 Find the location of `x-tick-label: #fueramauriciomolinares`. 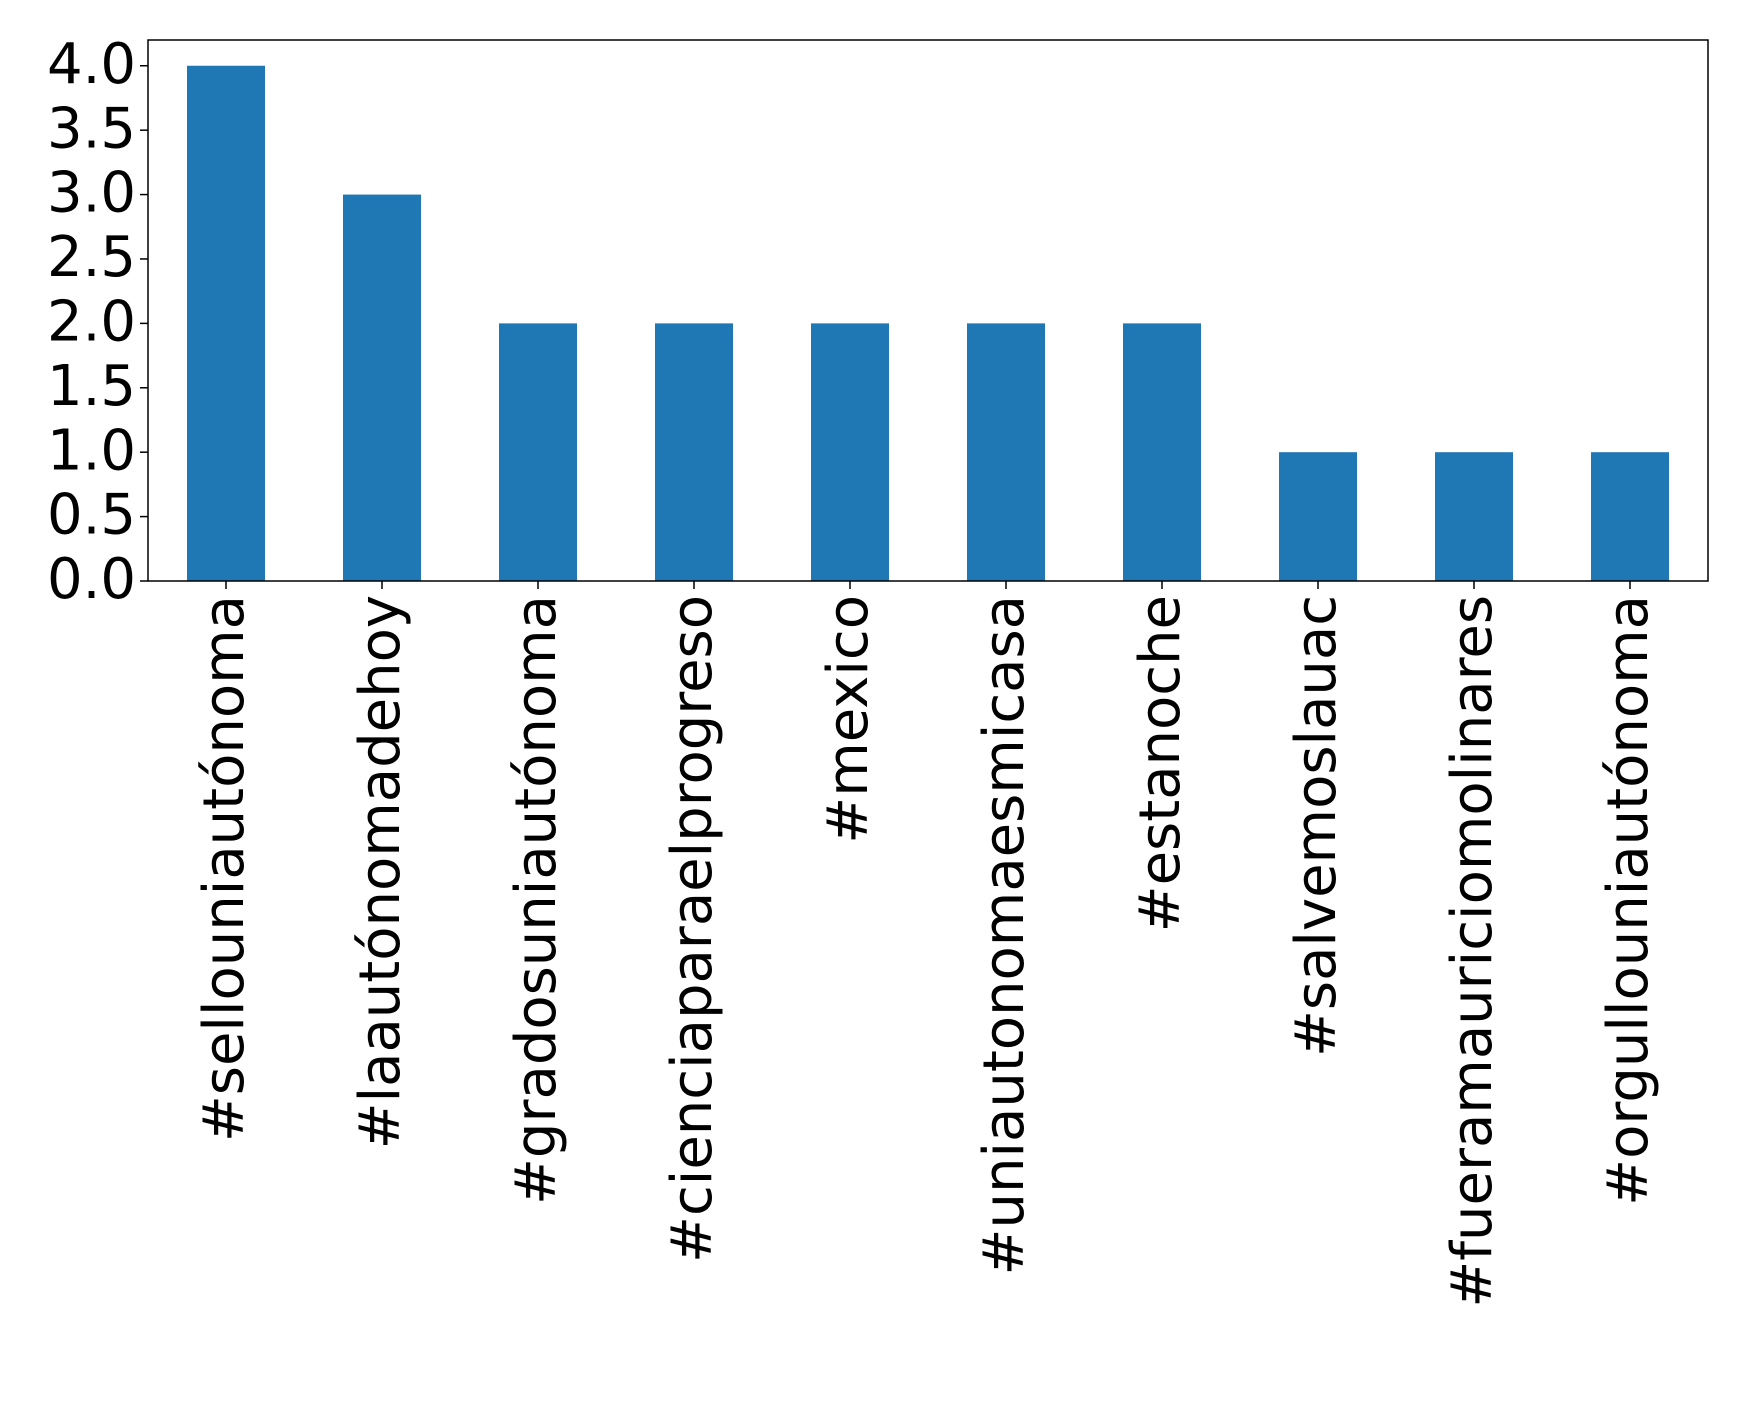

x-tick-label: #fueramauriciomolinares is located at coordinates (1472, 951).